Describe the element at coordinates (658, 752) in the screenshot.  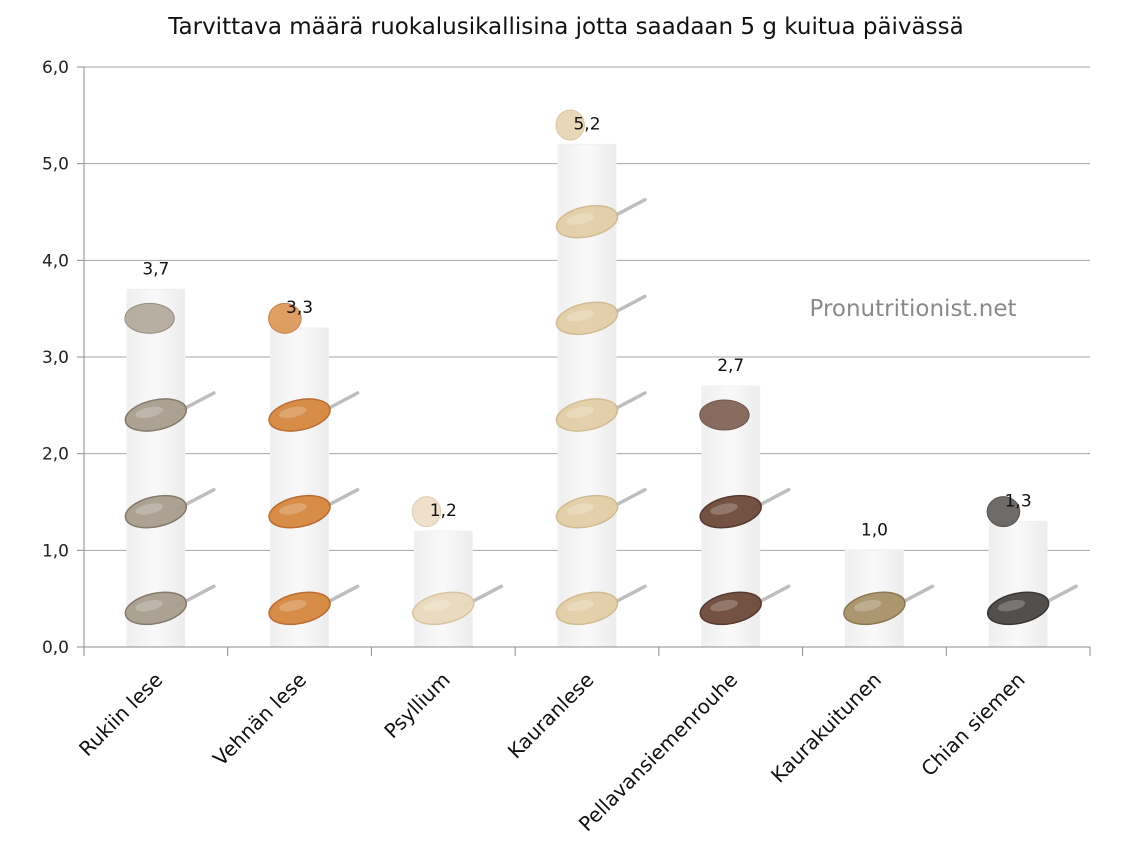
I see `x-tick-label: Pellavansiemenrouhe` at that location.